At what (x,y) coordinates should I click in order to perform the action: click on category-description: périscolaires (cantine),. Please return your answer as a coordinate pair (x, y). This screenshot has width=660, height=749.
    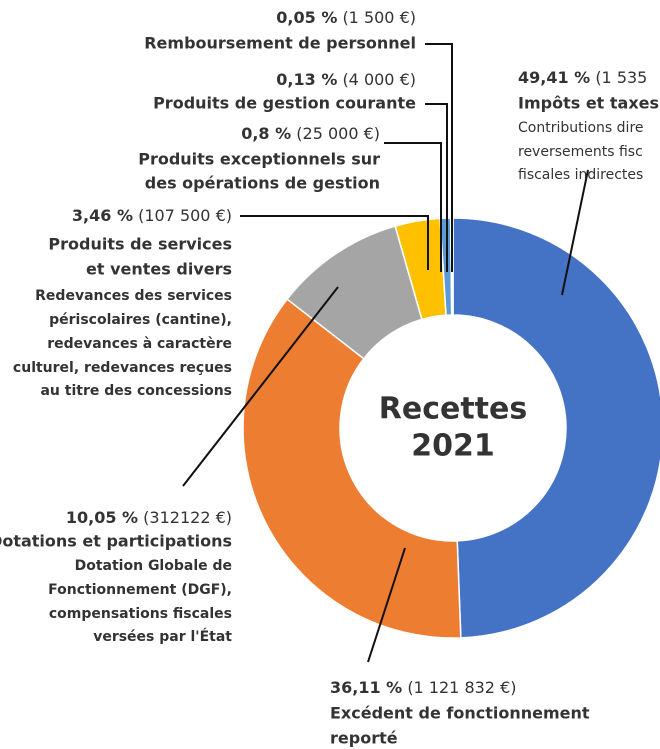
    Looking at the image, I should click on (140, 320).